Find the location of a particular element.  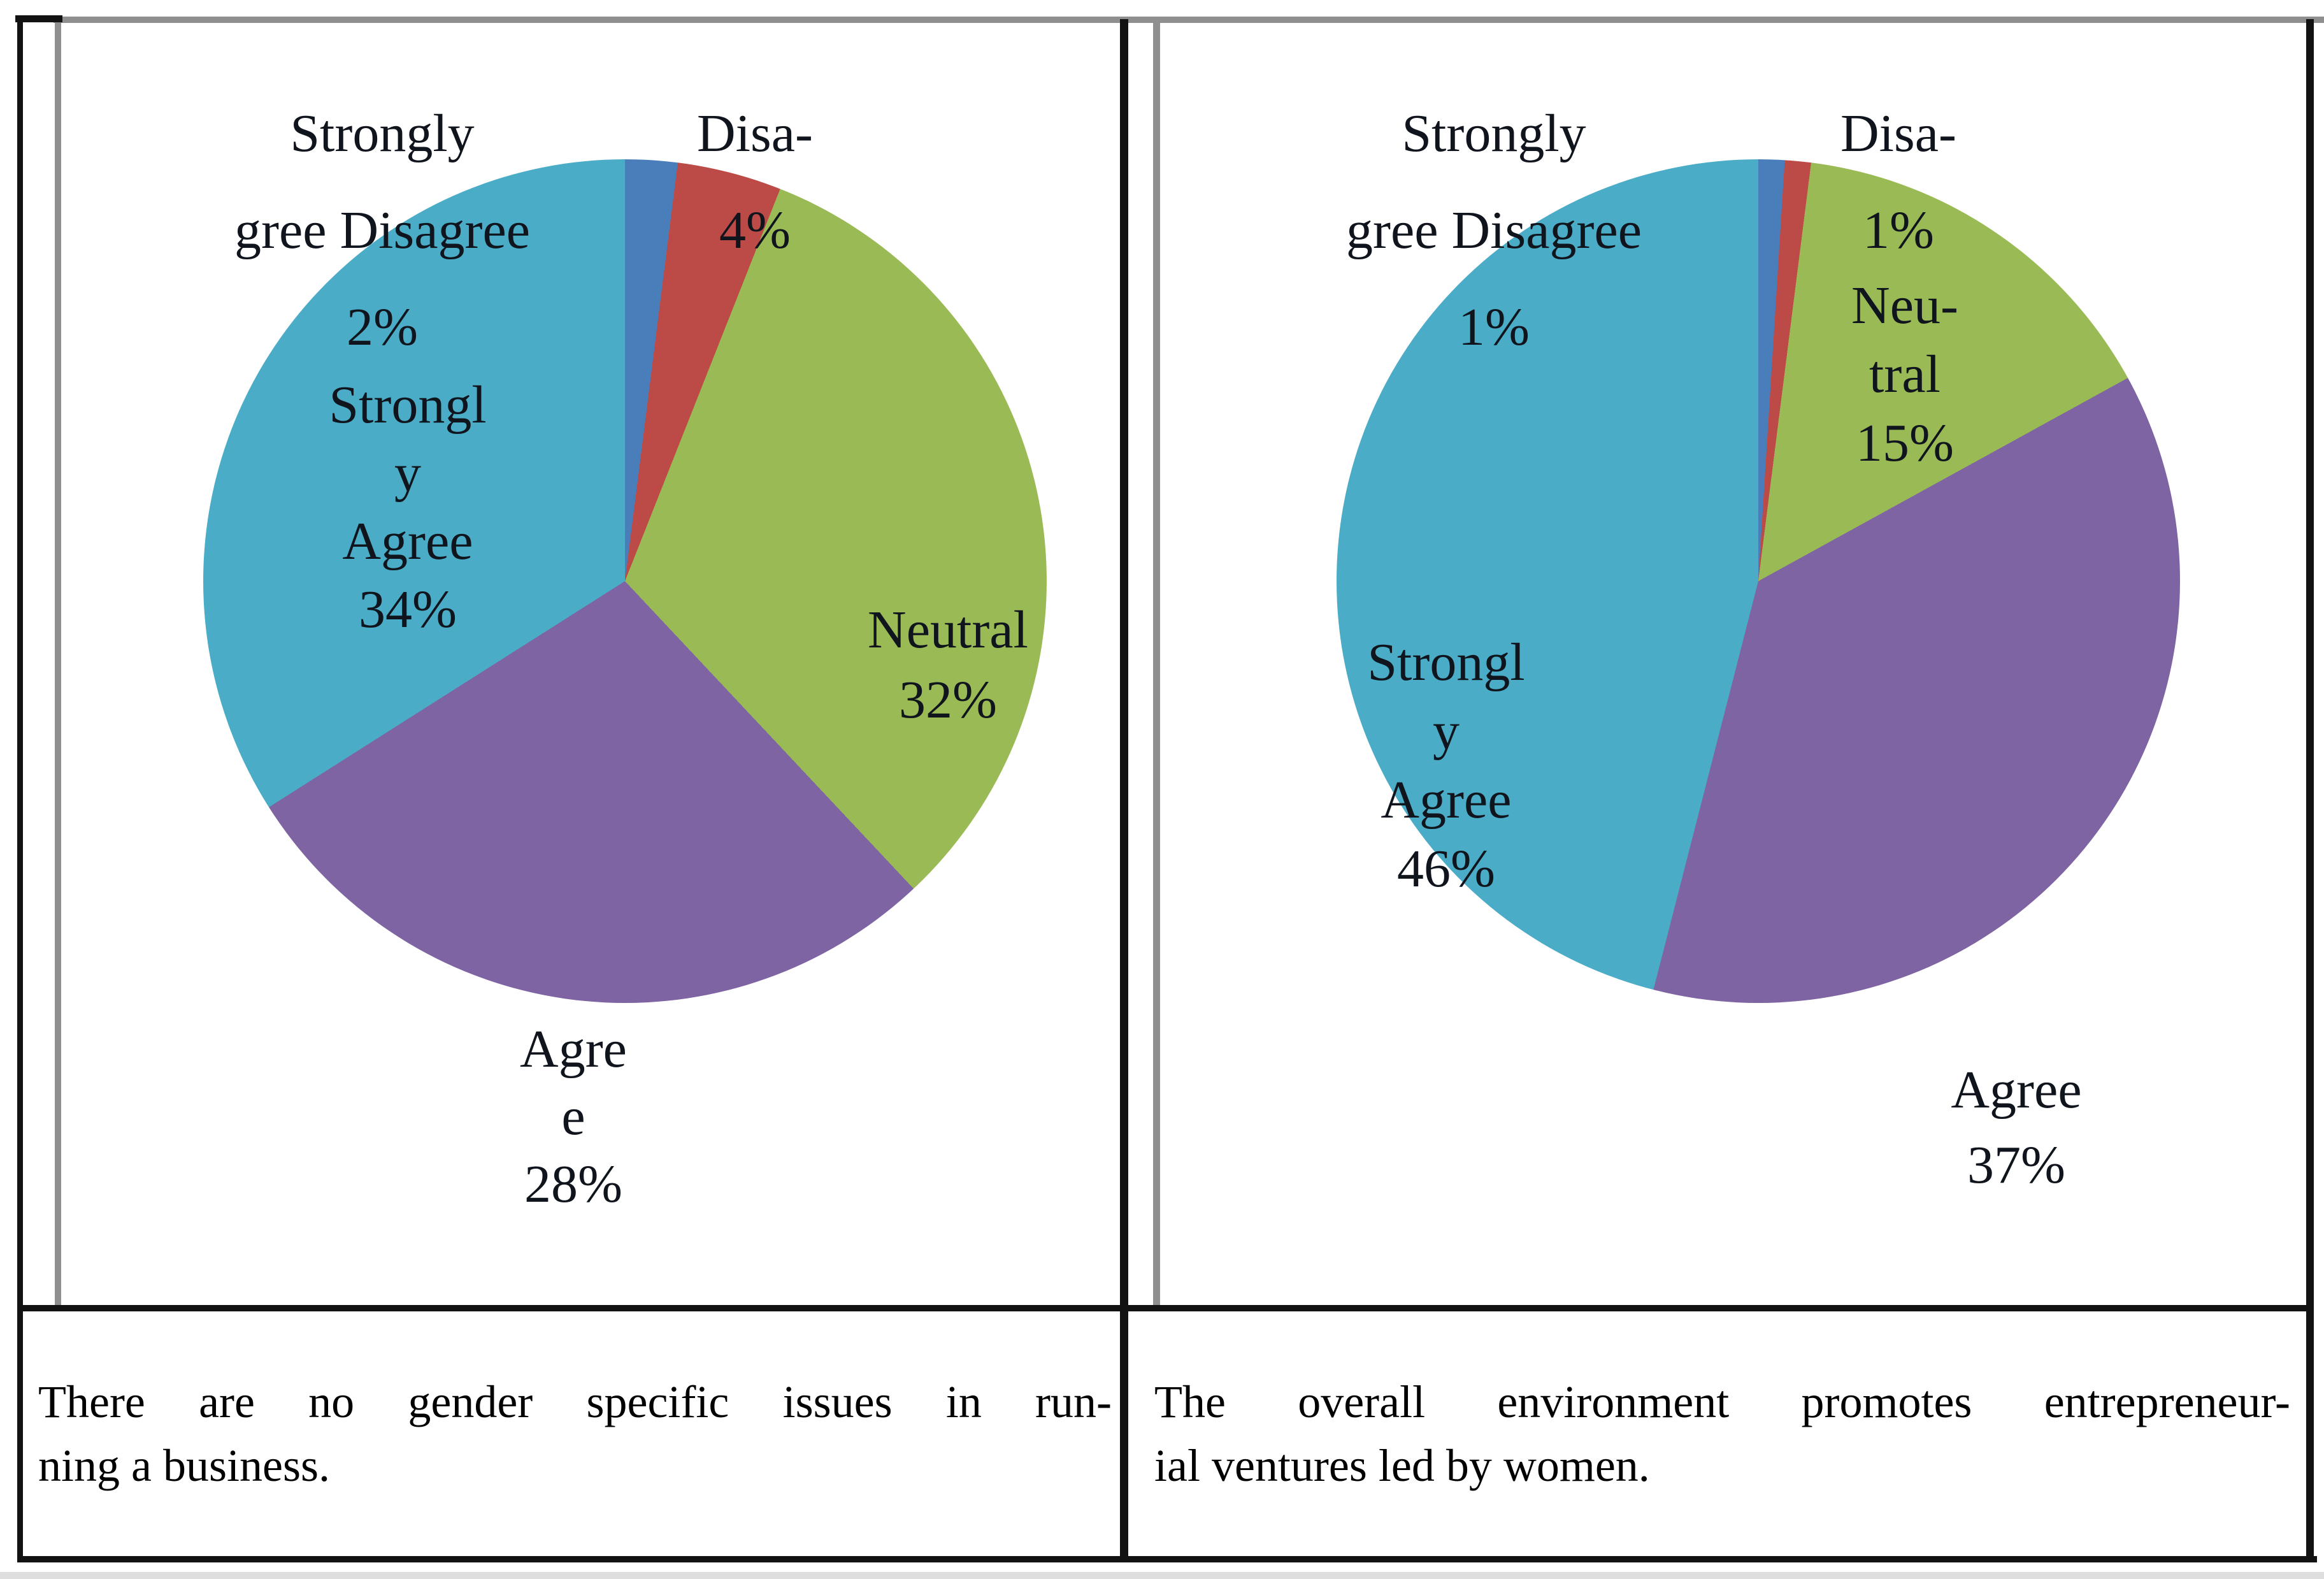

pie-label-disagree: Disa- 1% is located at coordinates (1898, 182).